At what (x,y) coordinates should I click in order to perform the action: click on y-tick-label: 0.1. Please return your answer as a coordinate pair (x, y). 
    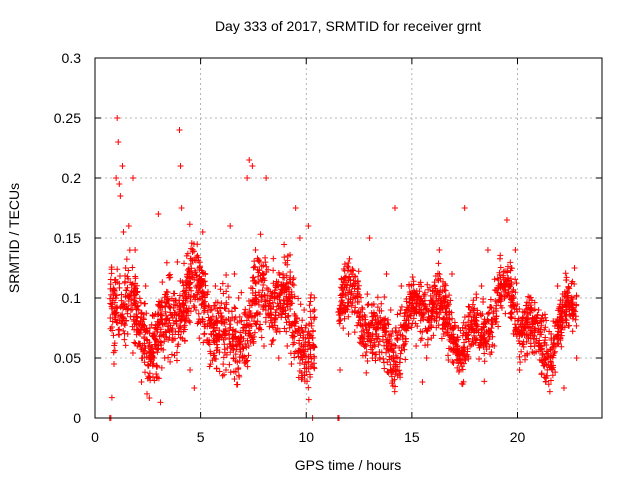
    Looking at the image, I should click on (72, 298).